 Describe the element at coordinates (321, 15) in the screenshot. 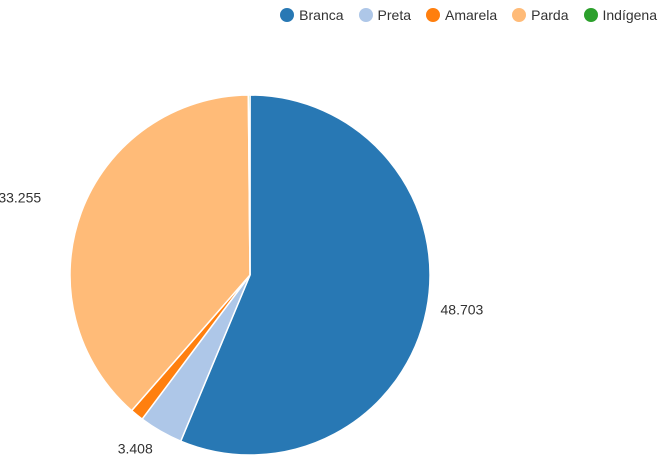

I see `legend-label: Branca` at that location.